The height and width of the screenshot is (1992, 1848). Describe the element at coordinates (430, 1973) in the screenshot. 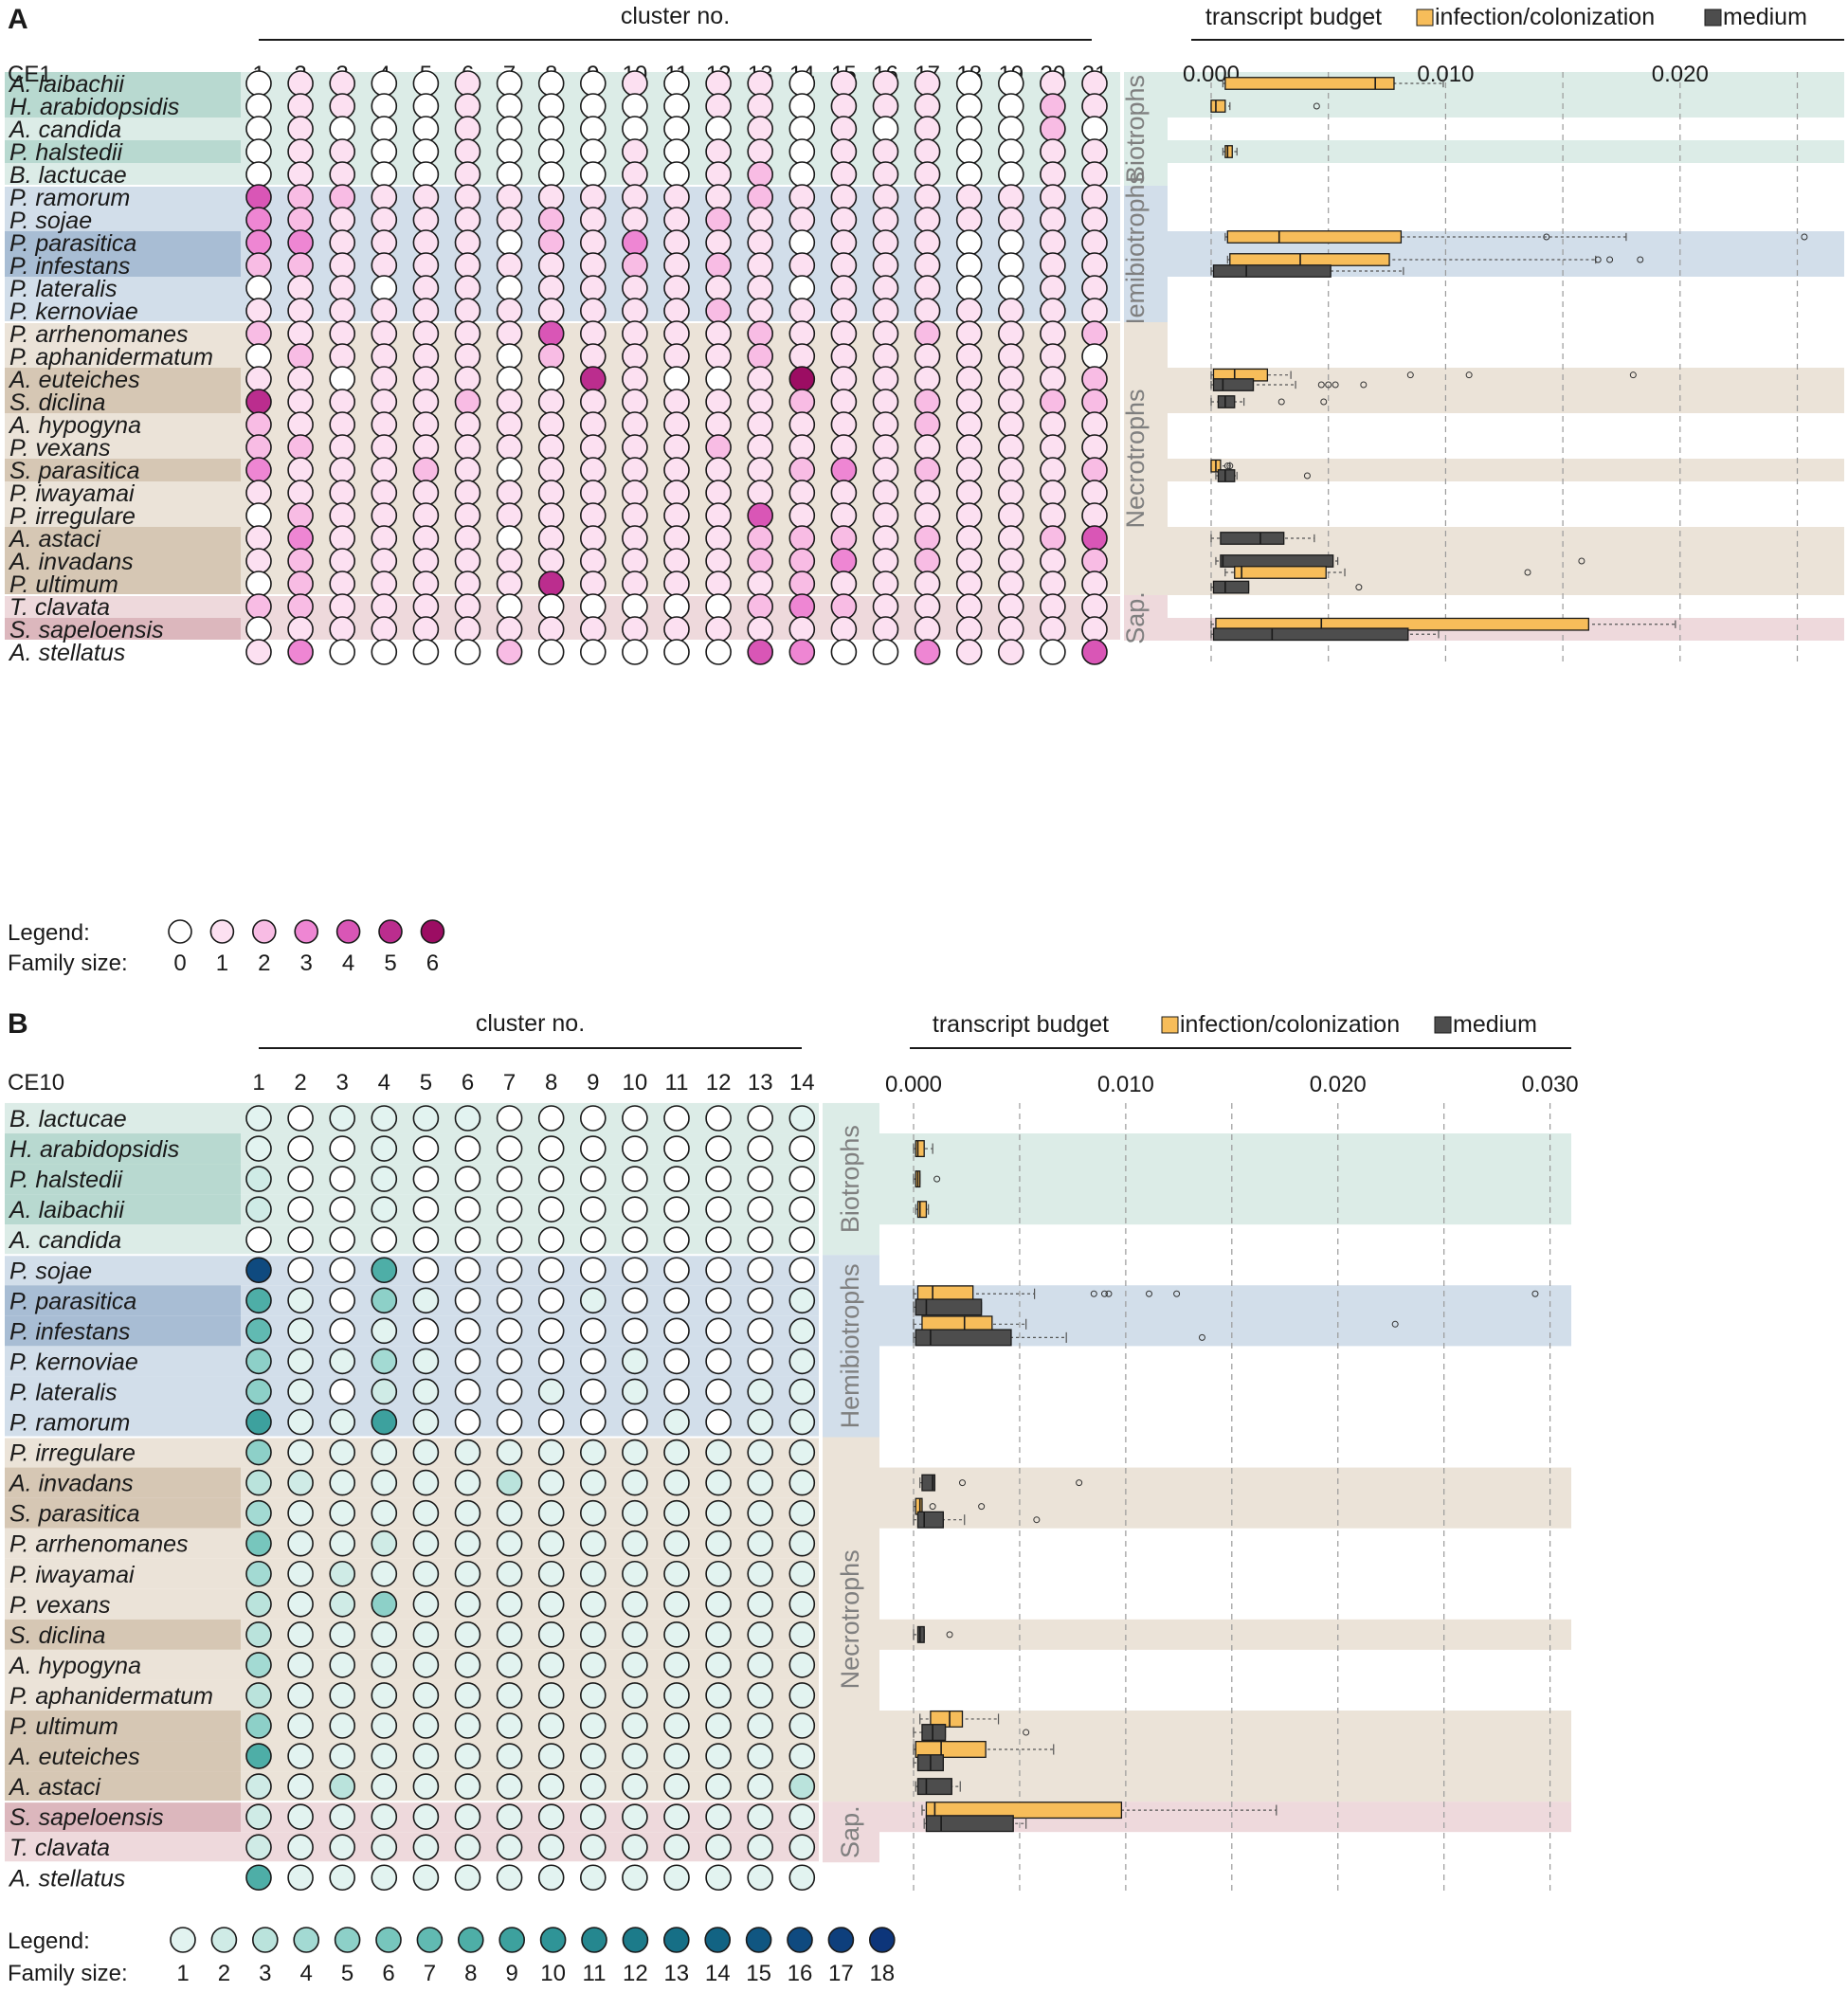

I see `legend-size-label: 7` at that location.